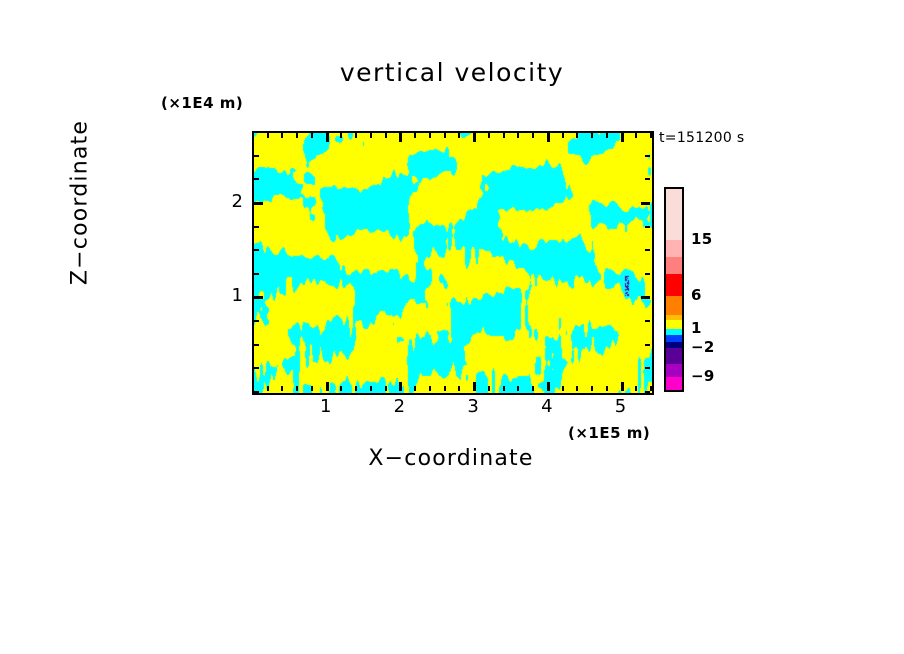 The width and height of the screenshot is (904, 654). What do you see at coordinates (703, 346) in the screenshot?
I see `colorbar-tick-label: −2` at bounding box center [703, 346].